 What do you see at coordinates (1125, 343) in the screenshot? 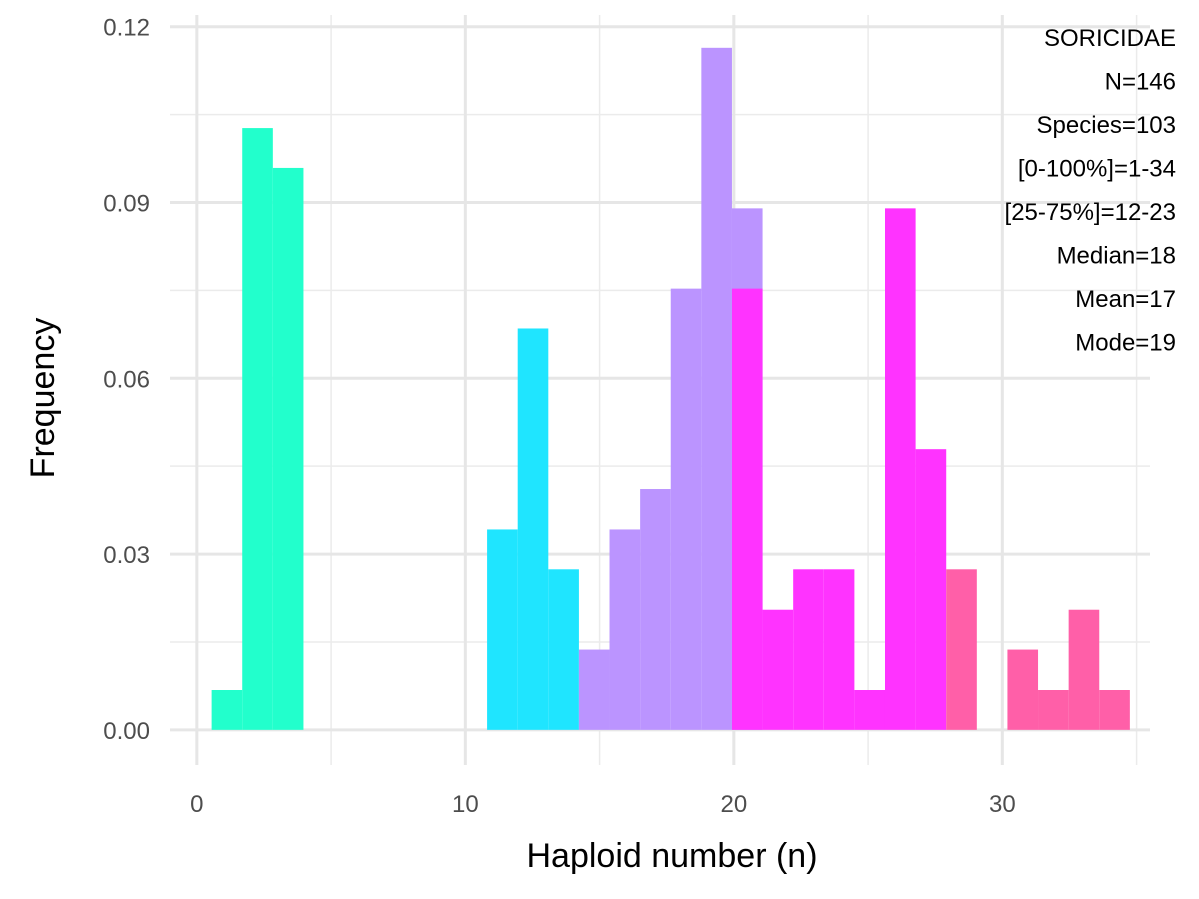
I see `annotation-line: Mode=19` at bounding box center [1125, 343].